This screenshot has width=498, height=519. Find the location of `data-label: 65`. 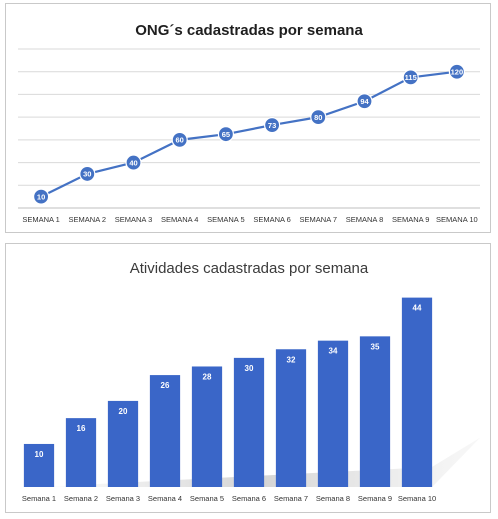

data-label: 65 is located at coordinates (226, 134).